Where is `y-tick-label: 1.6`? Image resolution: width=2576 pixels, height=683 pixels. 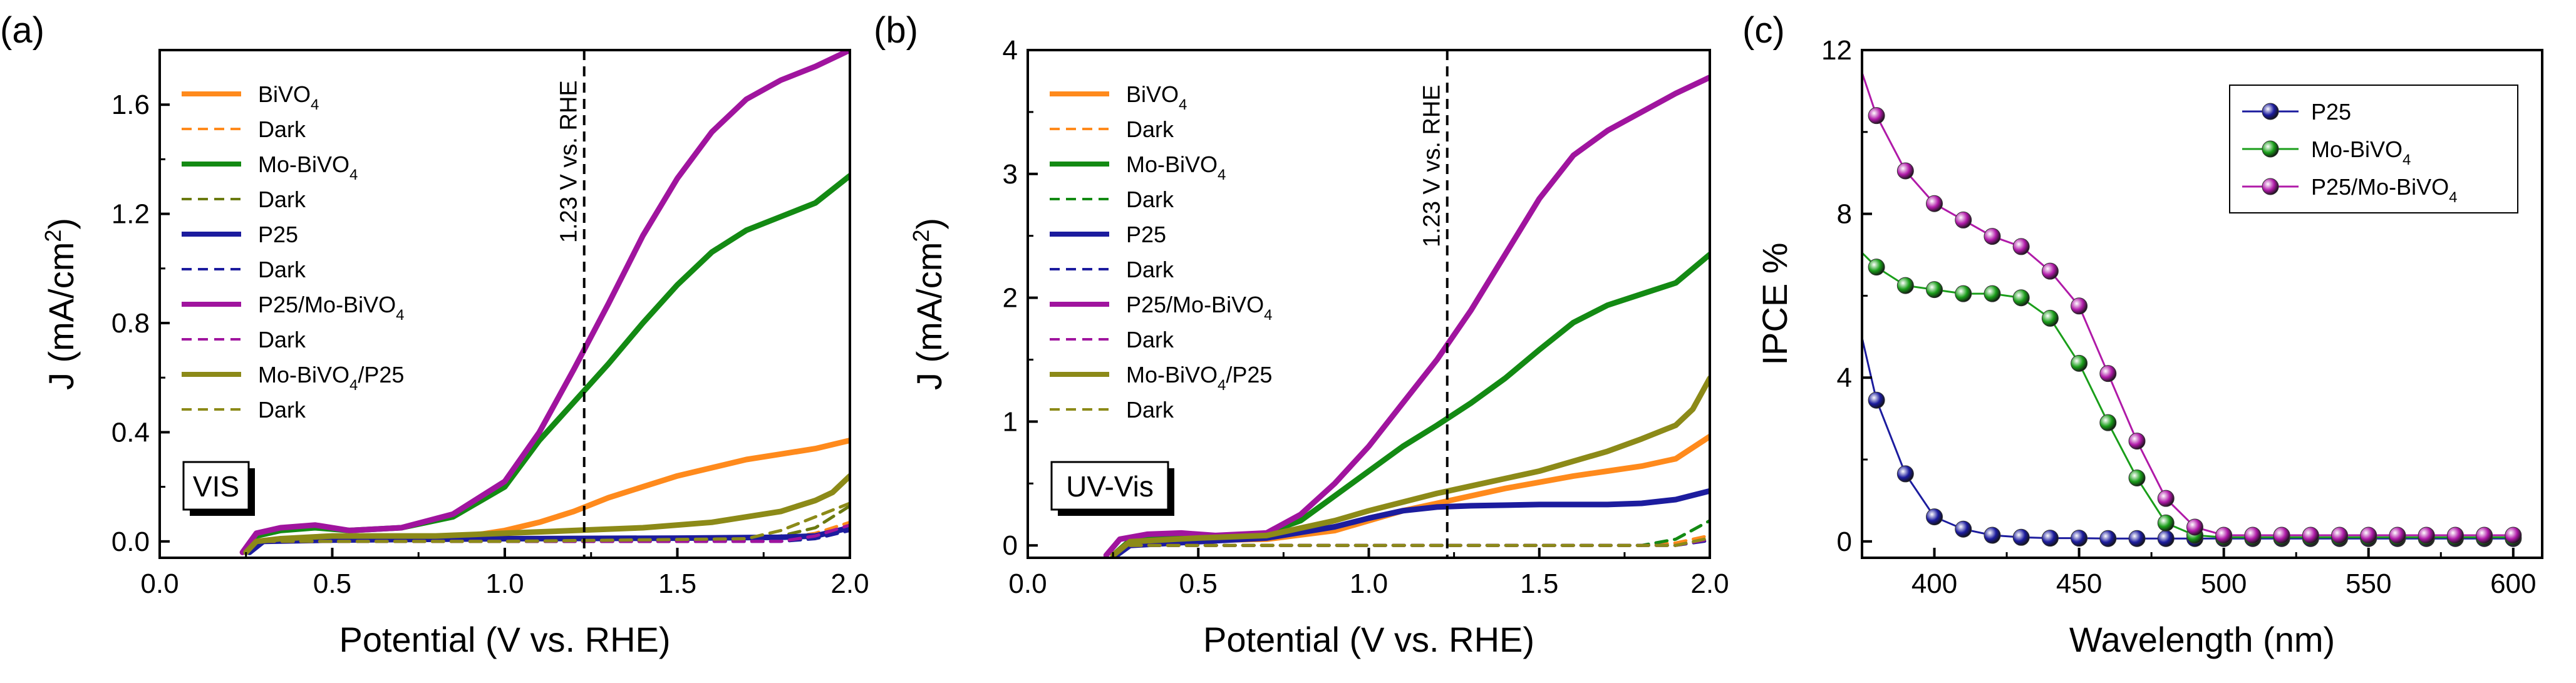
y-tick-label: 1.6 is located at coordinates (130, 105).